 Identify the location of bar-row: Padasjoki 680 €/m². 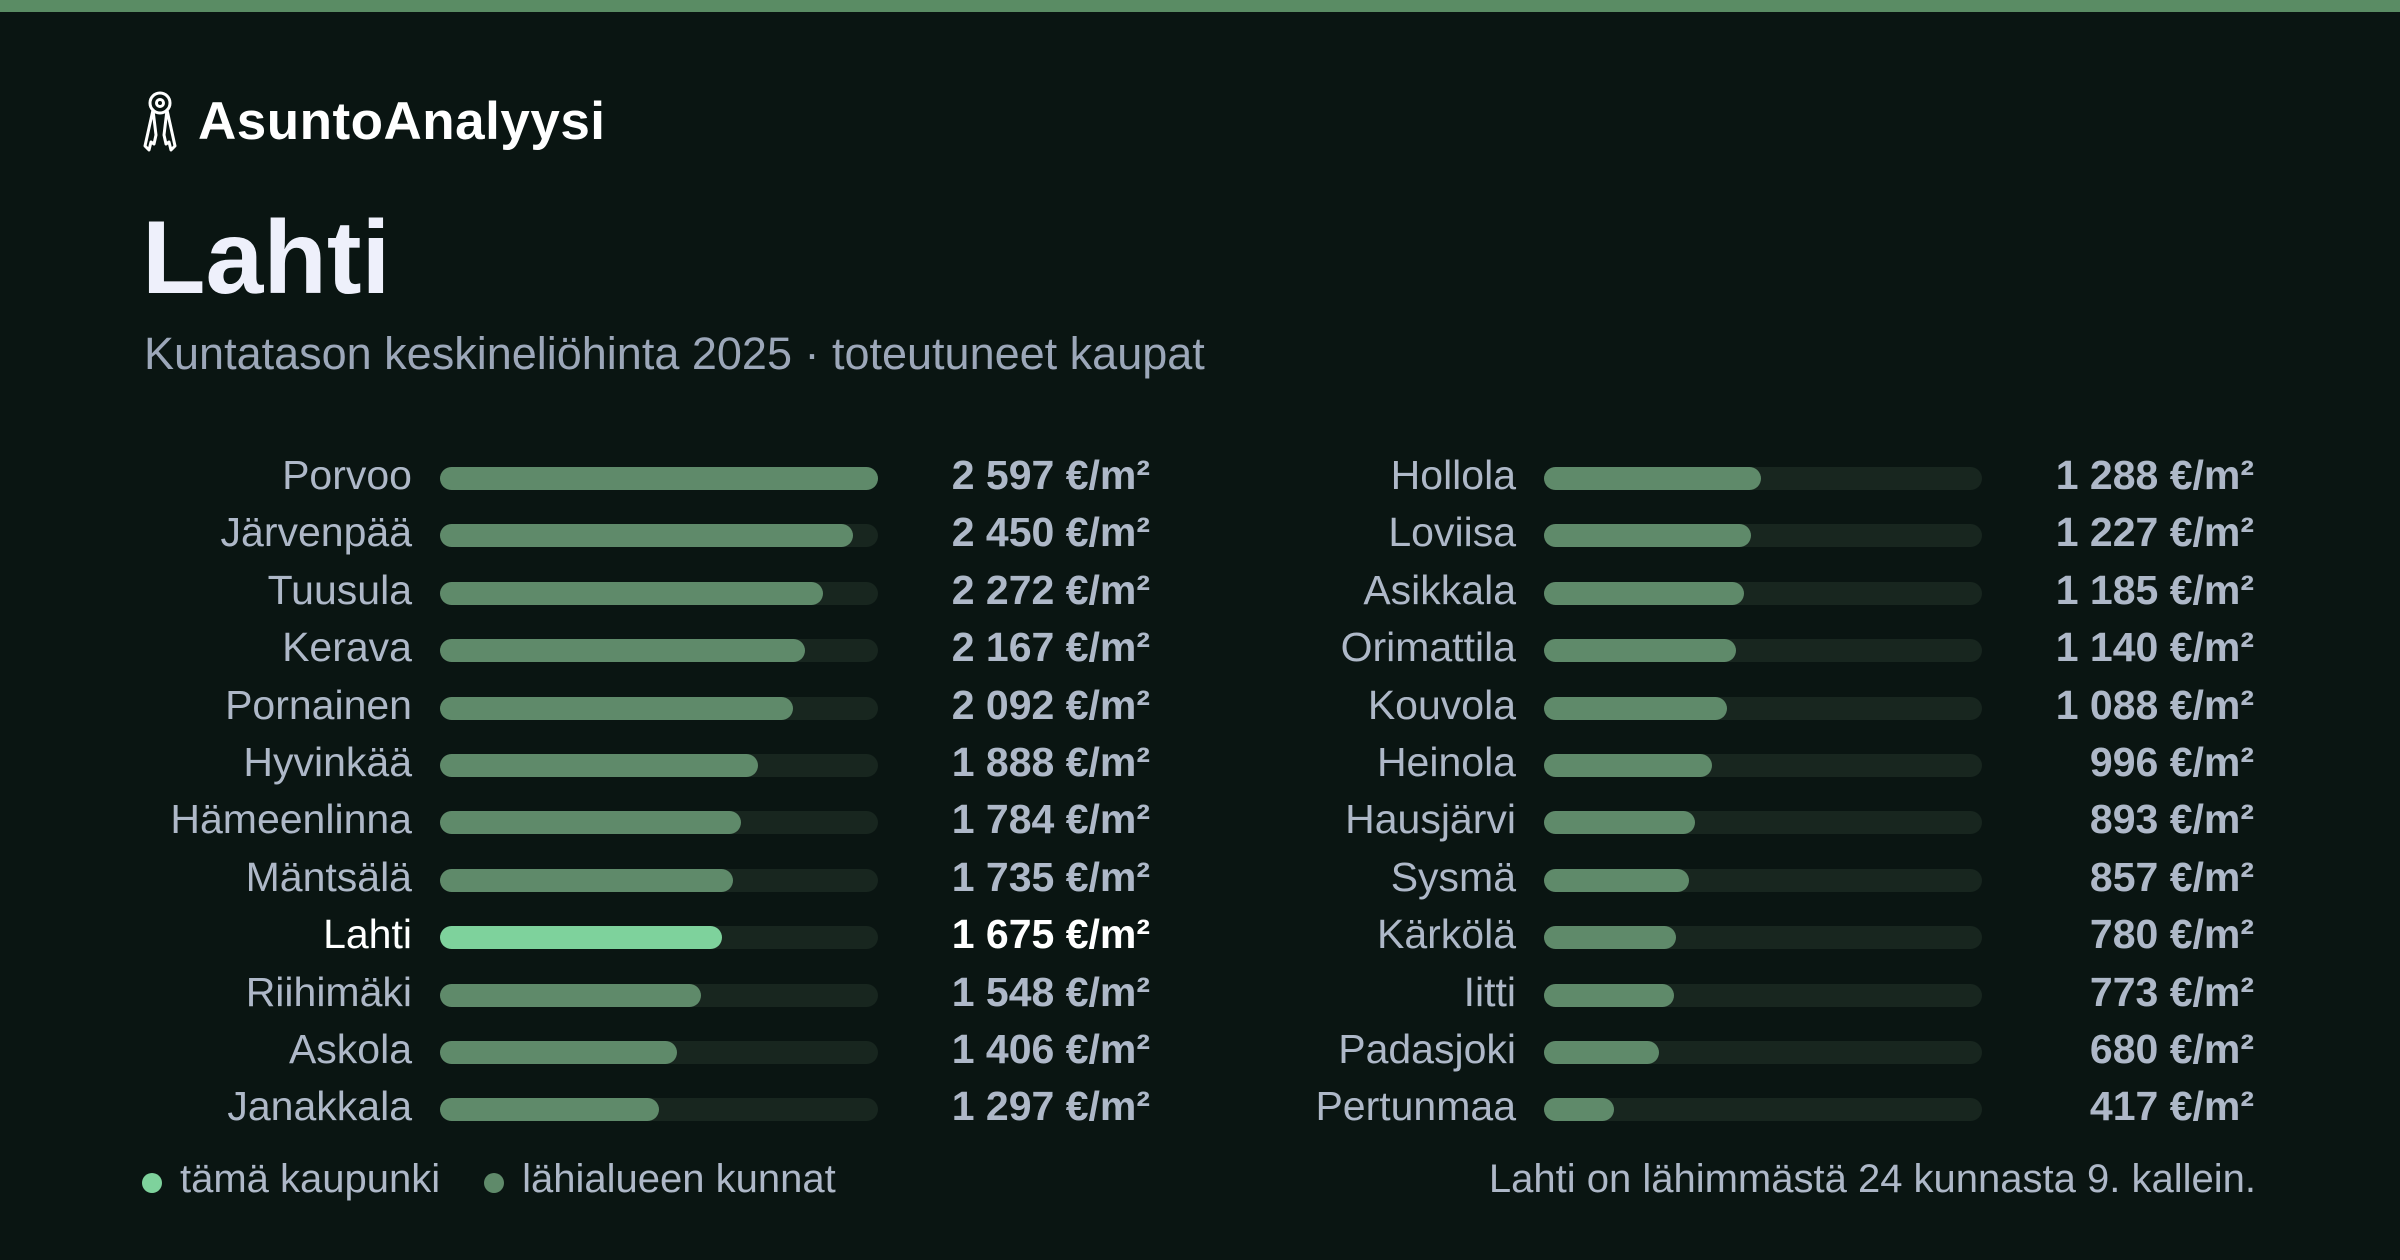
(1754, 1049).